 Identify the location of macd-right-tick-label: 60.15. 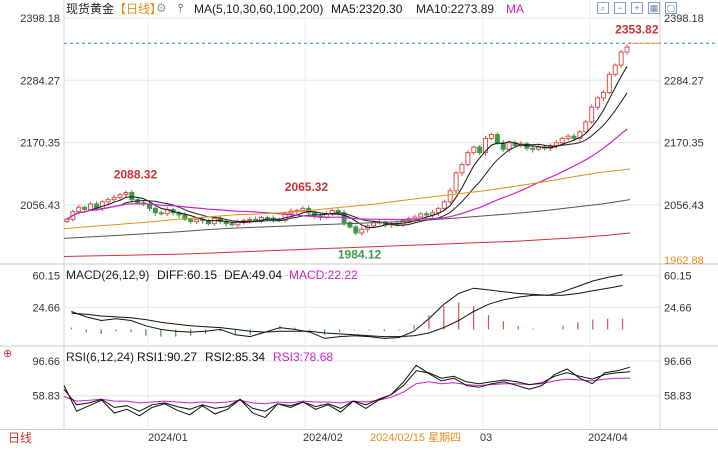
(678, 276).